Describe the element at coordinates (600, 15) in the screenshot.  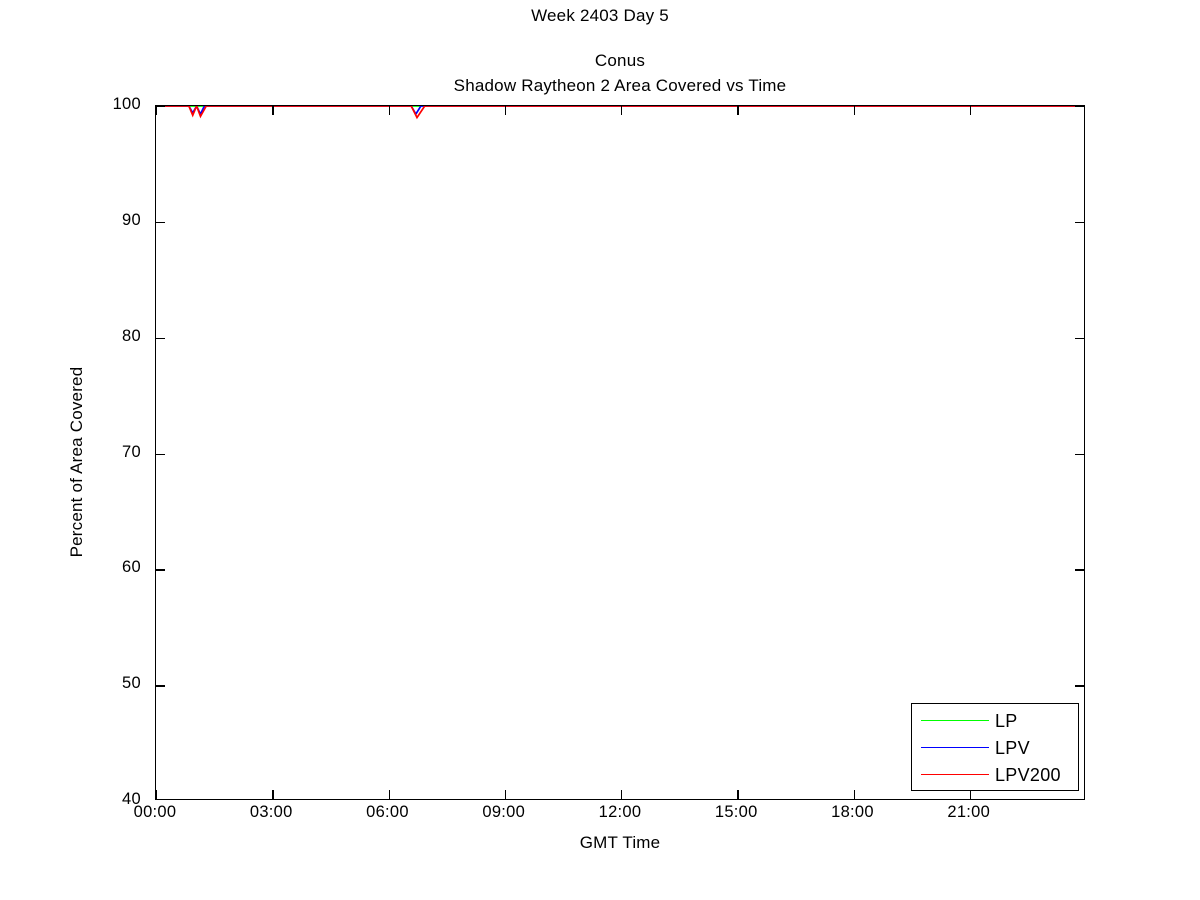
I see `super-title: Week 2403 Day 5` at that location.